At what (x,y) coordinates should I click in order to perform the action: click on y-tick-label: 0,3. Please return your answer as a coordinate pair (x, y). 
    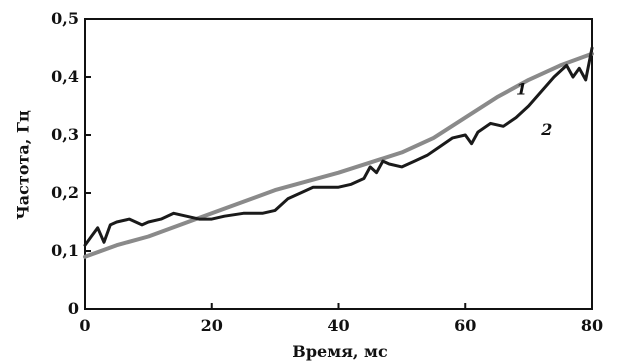
    Looking at the image, I should click on (65, 134).